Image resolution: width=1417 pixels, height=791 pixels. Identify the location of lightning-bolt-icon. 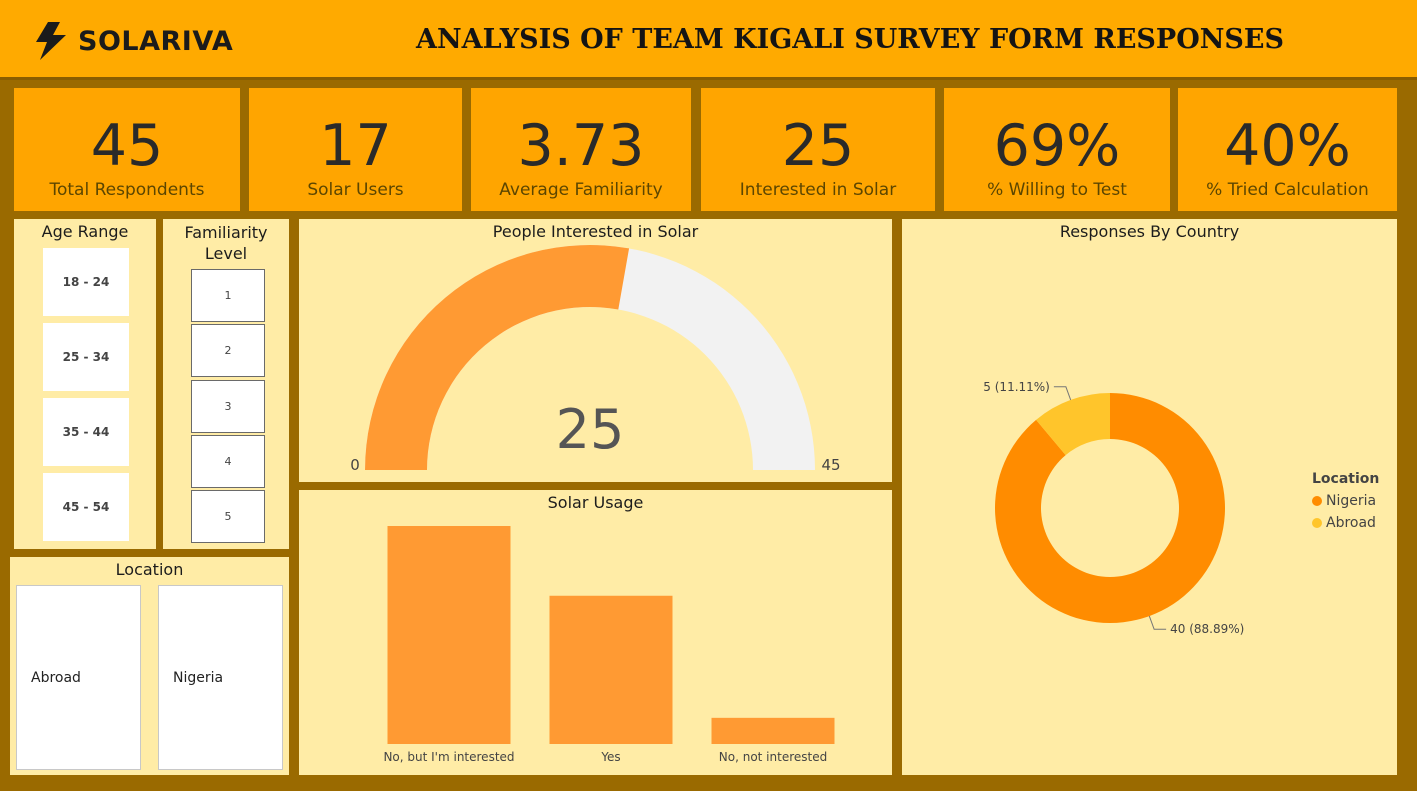
(51, 41).